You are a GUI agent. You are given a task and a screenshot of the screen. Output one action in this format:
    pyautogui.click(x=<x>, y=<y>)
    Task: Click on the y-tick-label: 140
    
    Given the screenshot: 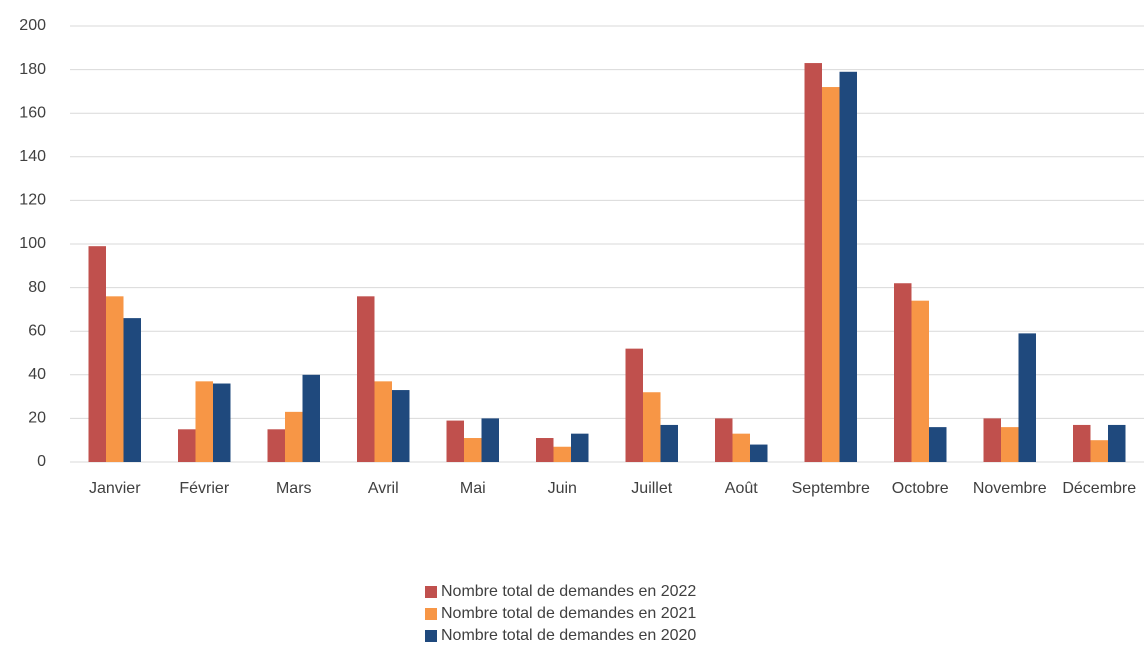 What is the action you would take?
    pyautogui.click(x=32, y=156)
    